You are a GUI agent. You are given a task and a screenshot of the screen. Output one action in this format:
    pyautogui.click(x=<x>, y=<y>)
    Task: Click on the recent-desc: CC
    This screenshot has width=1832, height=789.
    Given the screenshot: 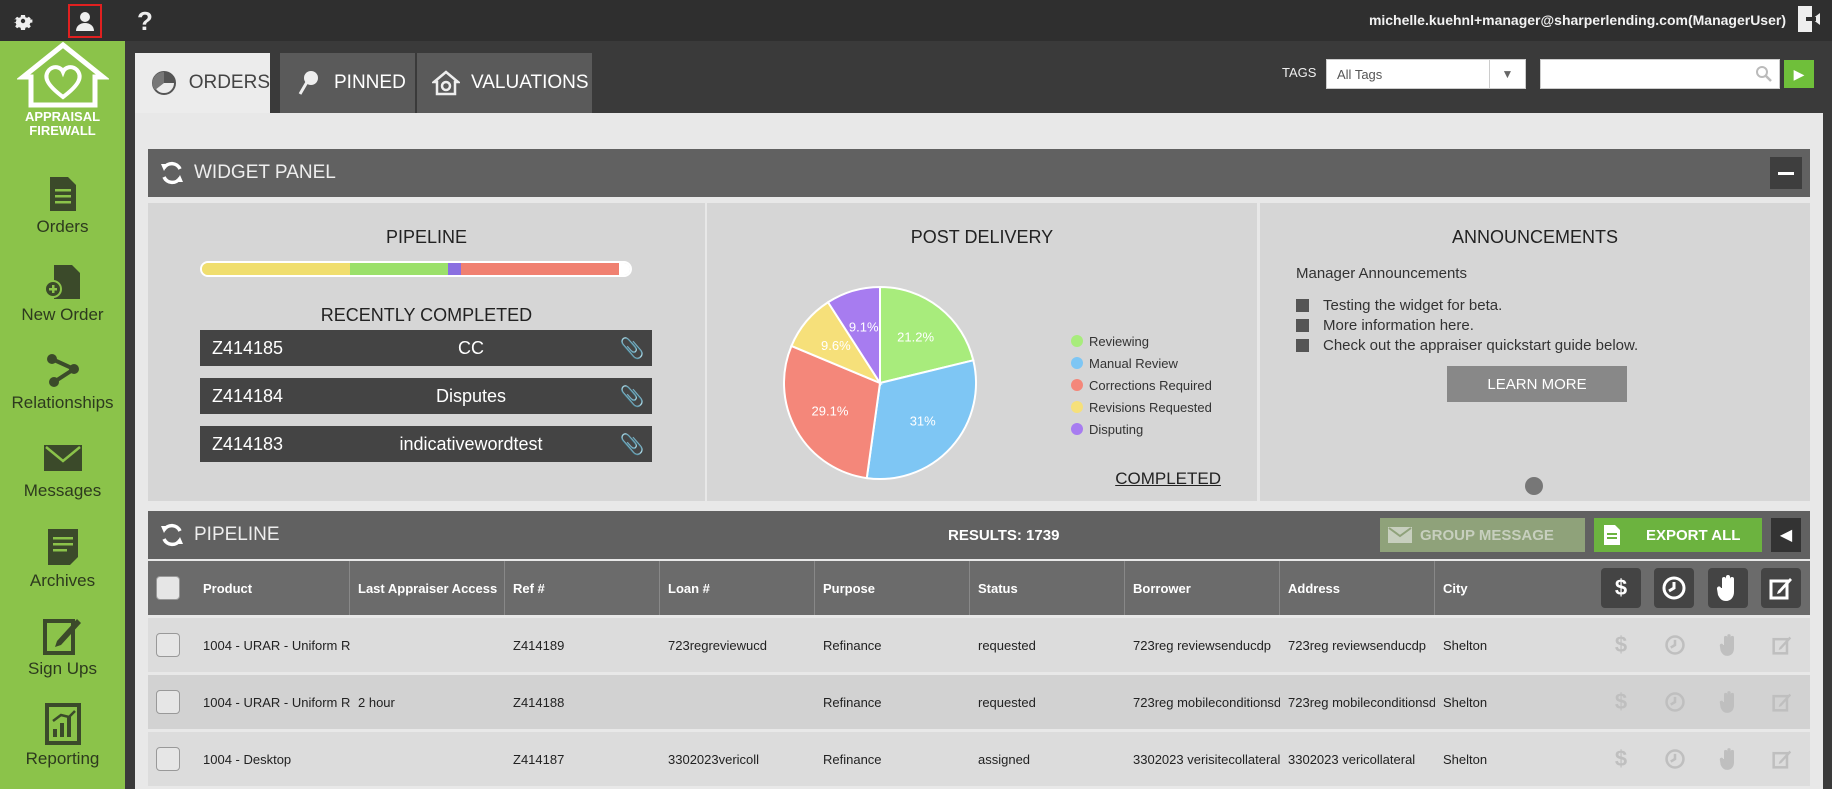 What is the action you would take?
    pyautogui.click(x=471, y=347)
    